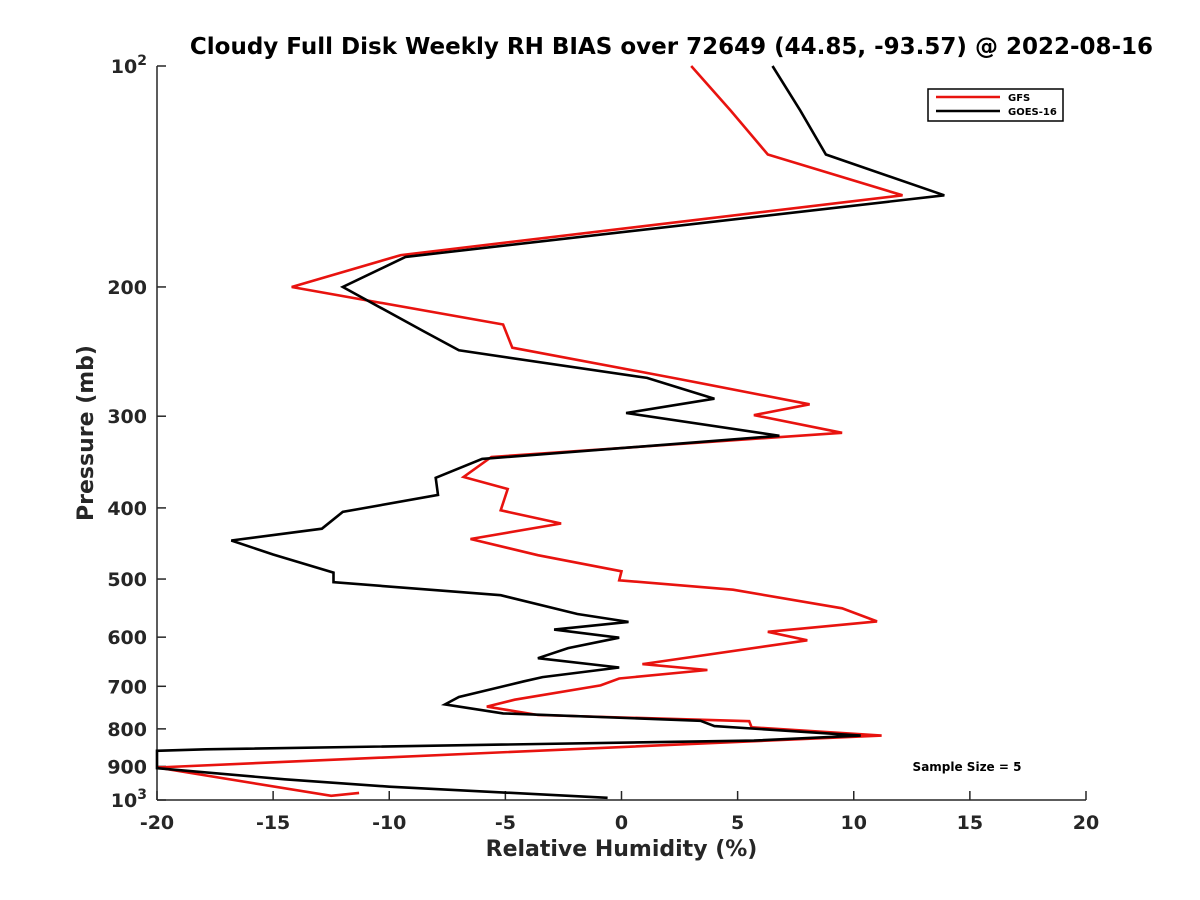 The width and height of the screenshot is (1200, 900). I want to click on legend: GFS GOES-16, so click(995, 105).